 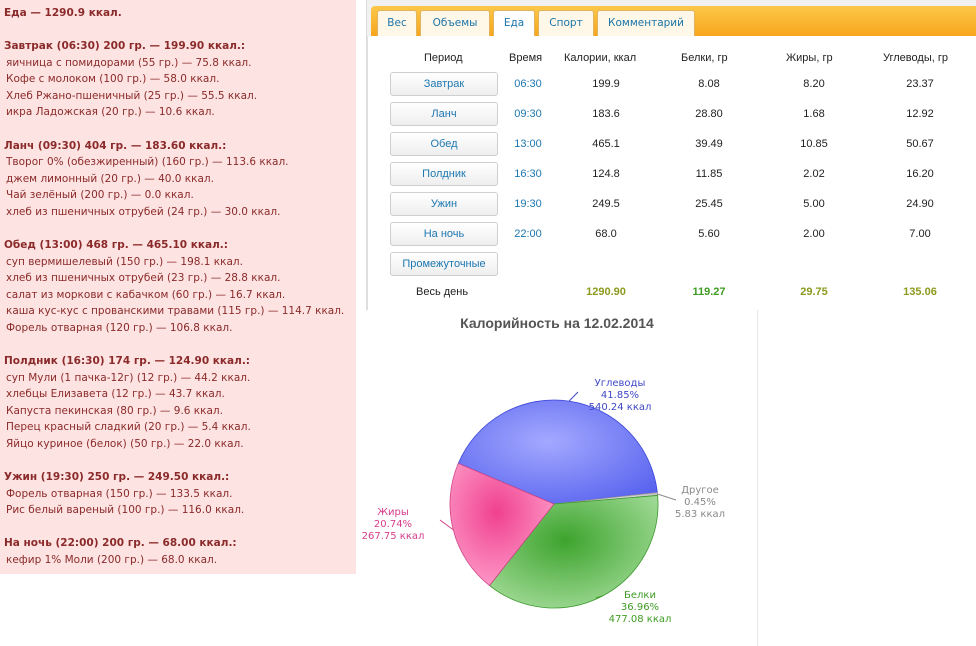 I want to click on header-time: Время, so click(x=526, y=58).